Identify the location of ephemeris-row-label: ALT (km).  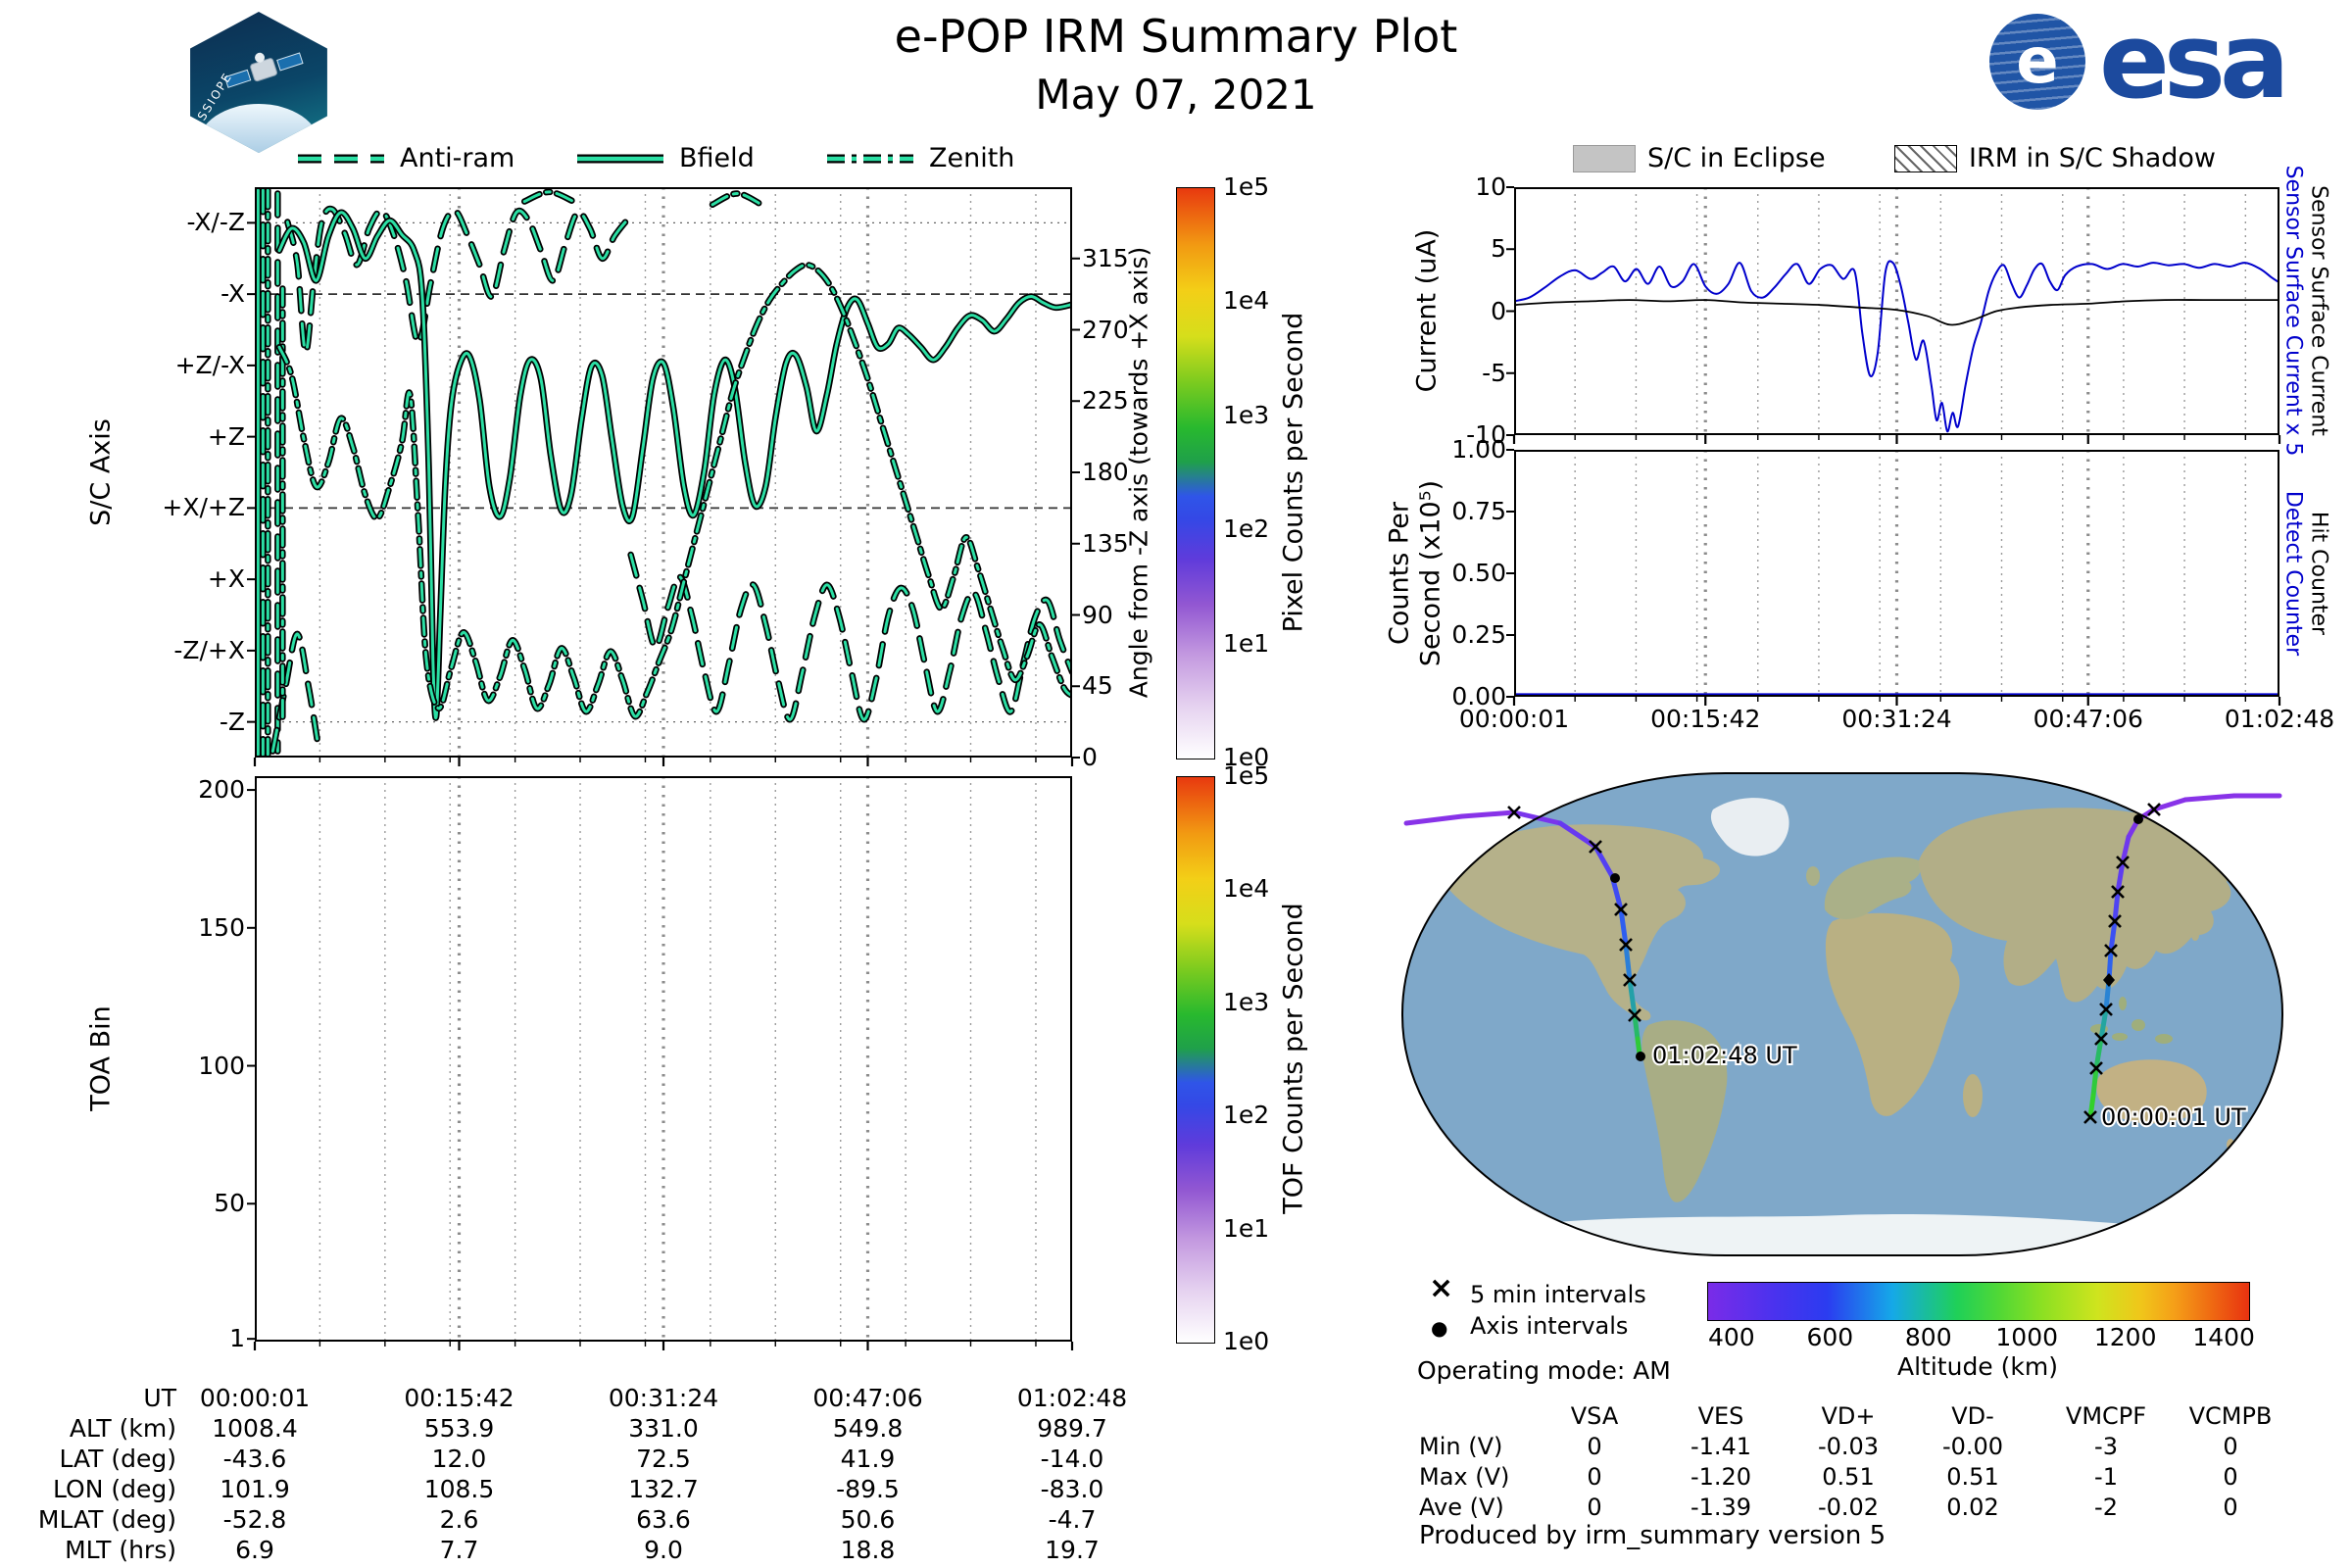
(122, 1428).